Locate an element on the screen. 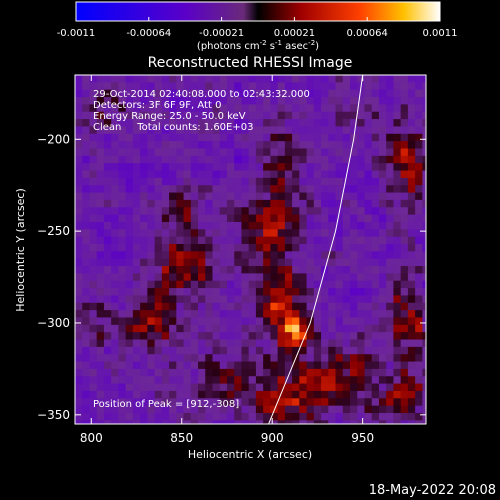 This screenshot has width=500, height=500. generation-timestamp: 18-May-2022 20:08 is located at coordinates (432, 490).